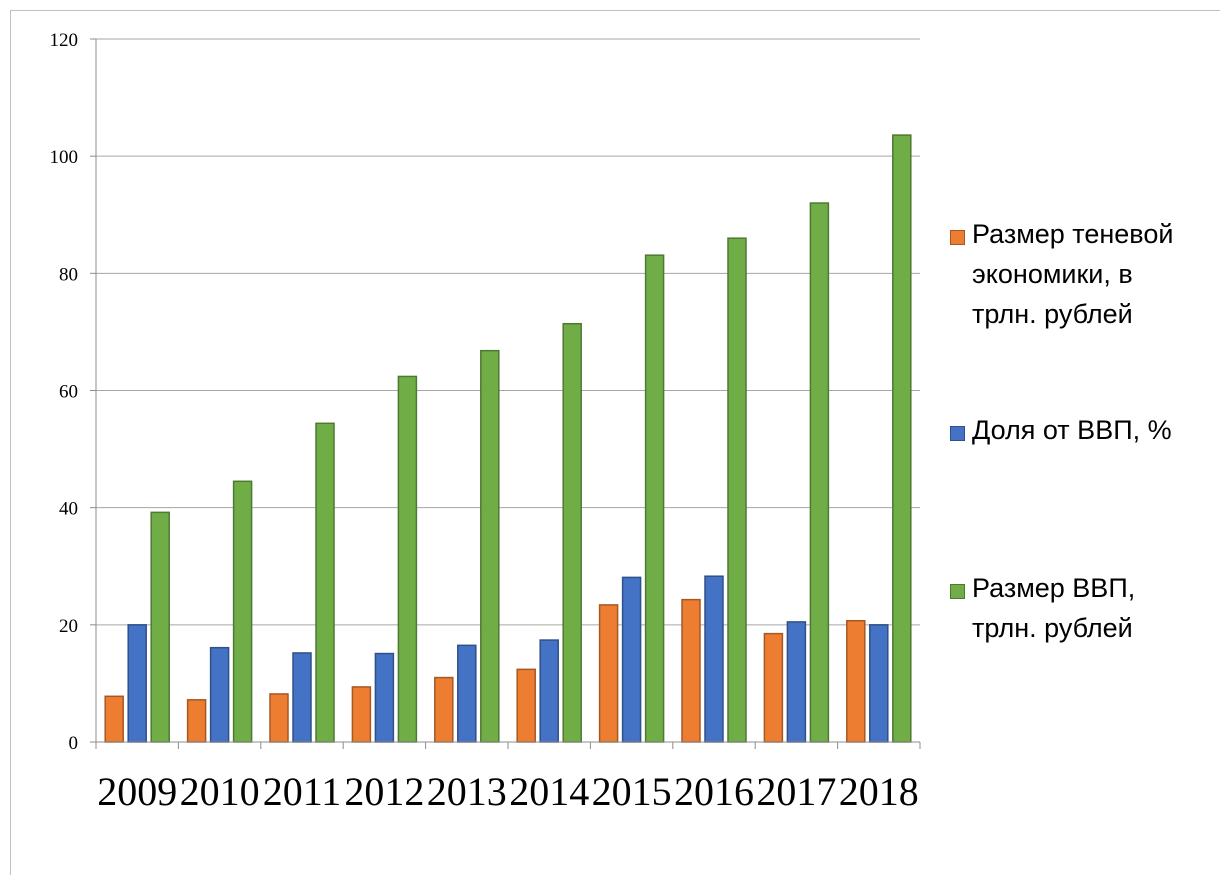  I want to click on legend-label: Размер ВВП, трлн. рублей, so click(1054, 608).